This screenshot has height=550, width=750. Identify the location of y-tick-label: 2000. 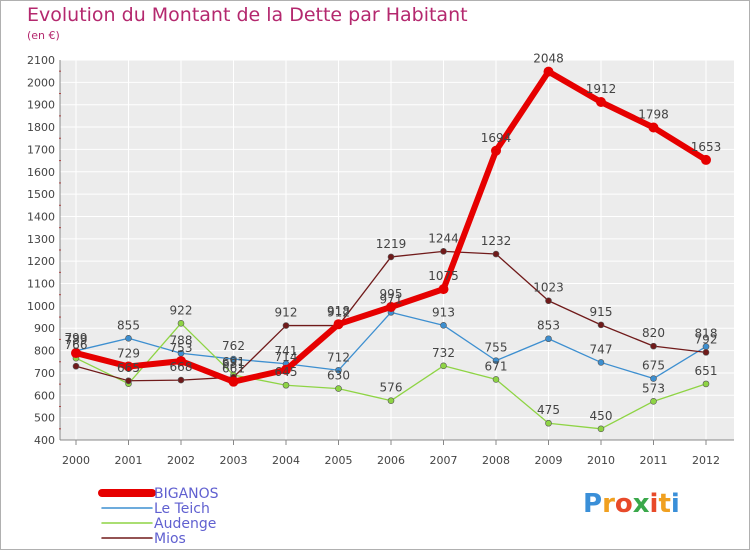
(41, 82).